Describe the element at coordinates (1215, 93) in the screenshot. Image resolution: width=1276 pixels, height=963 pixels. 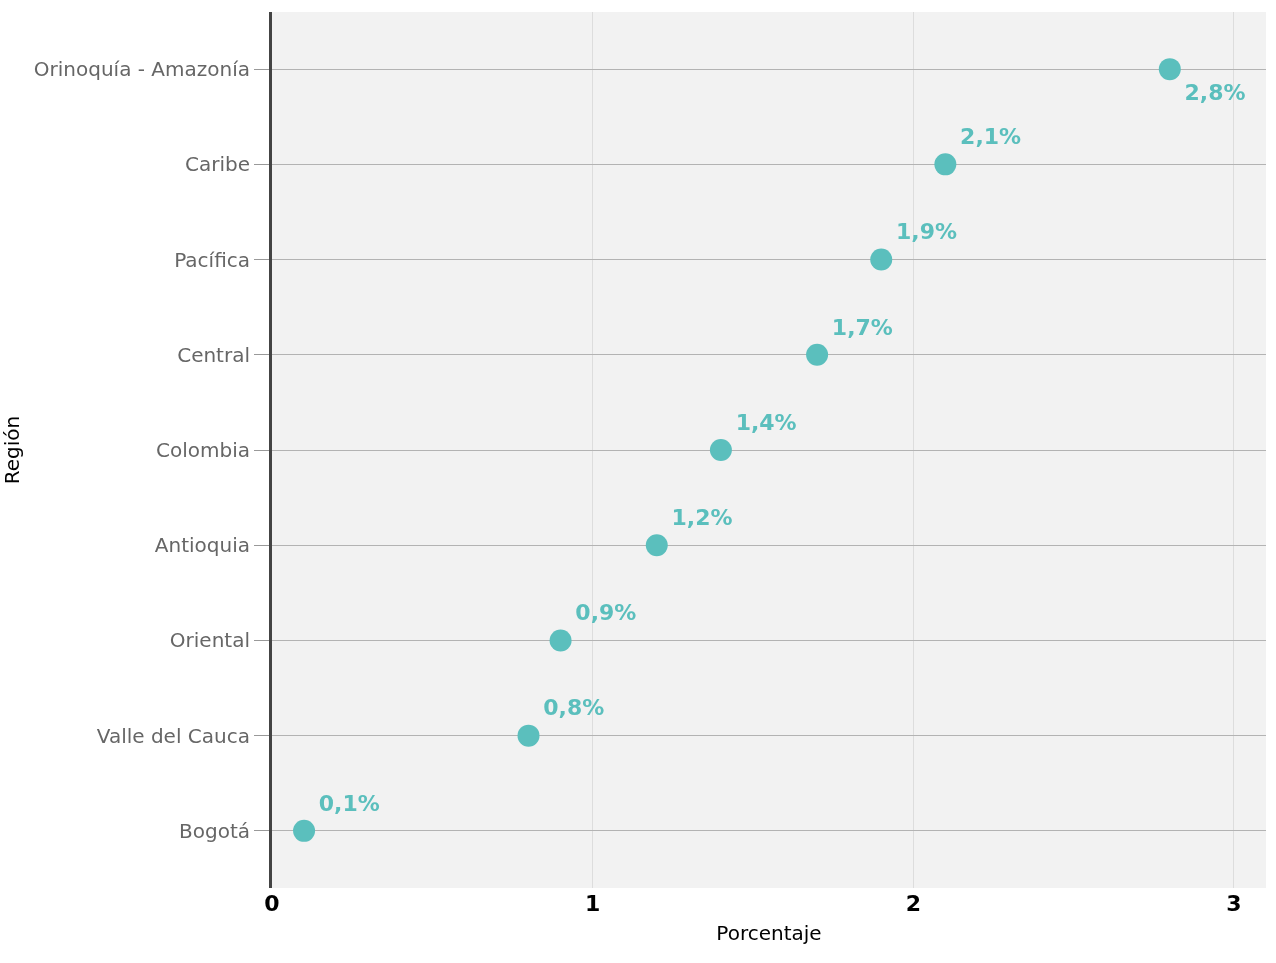
I see `data-label: 2,8%` at that location.